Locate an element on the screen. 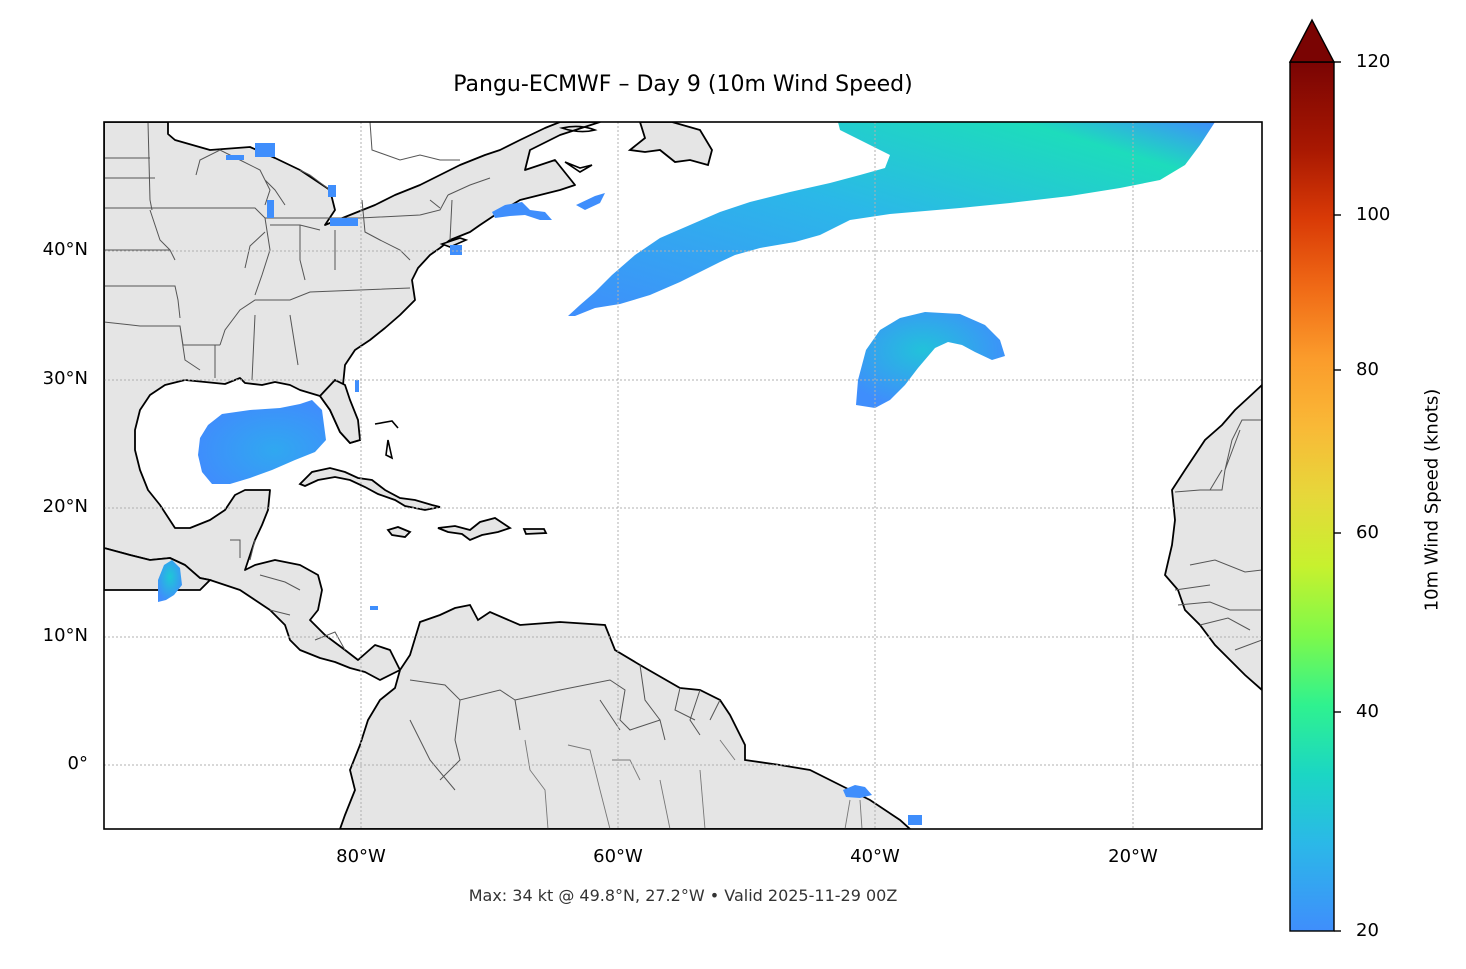  colorbar-extend-arrow is located at coordinates (1312, 40).